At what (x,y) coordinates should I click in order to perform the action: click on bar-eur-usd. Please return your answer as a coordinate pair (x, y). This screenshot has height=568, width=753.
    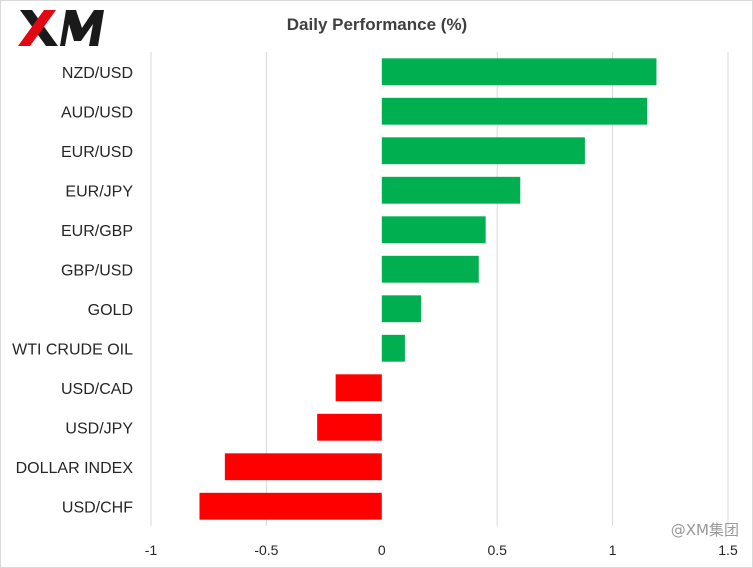
    Looking at the image, I should click on (483, 151).